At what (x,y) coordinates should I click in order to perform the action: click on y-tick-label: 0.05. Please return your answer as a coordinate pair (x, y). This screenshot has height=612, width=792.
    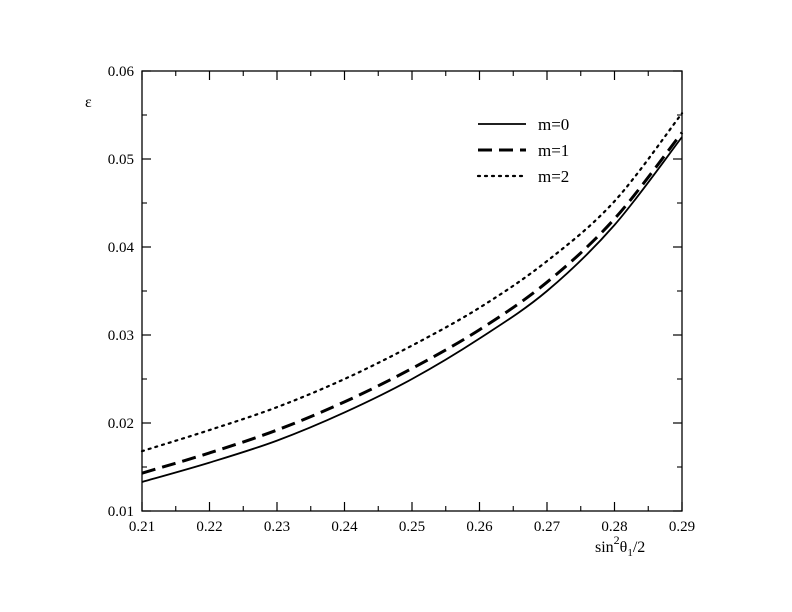
    Looking at the image, I should click on (121, 160).